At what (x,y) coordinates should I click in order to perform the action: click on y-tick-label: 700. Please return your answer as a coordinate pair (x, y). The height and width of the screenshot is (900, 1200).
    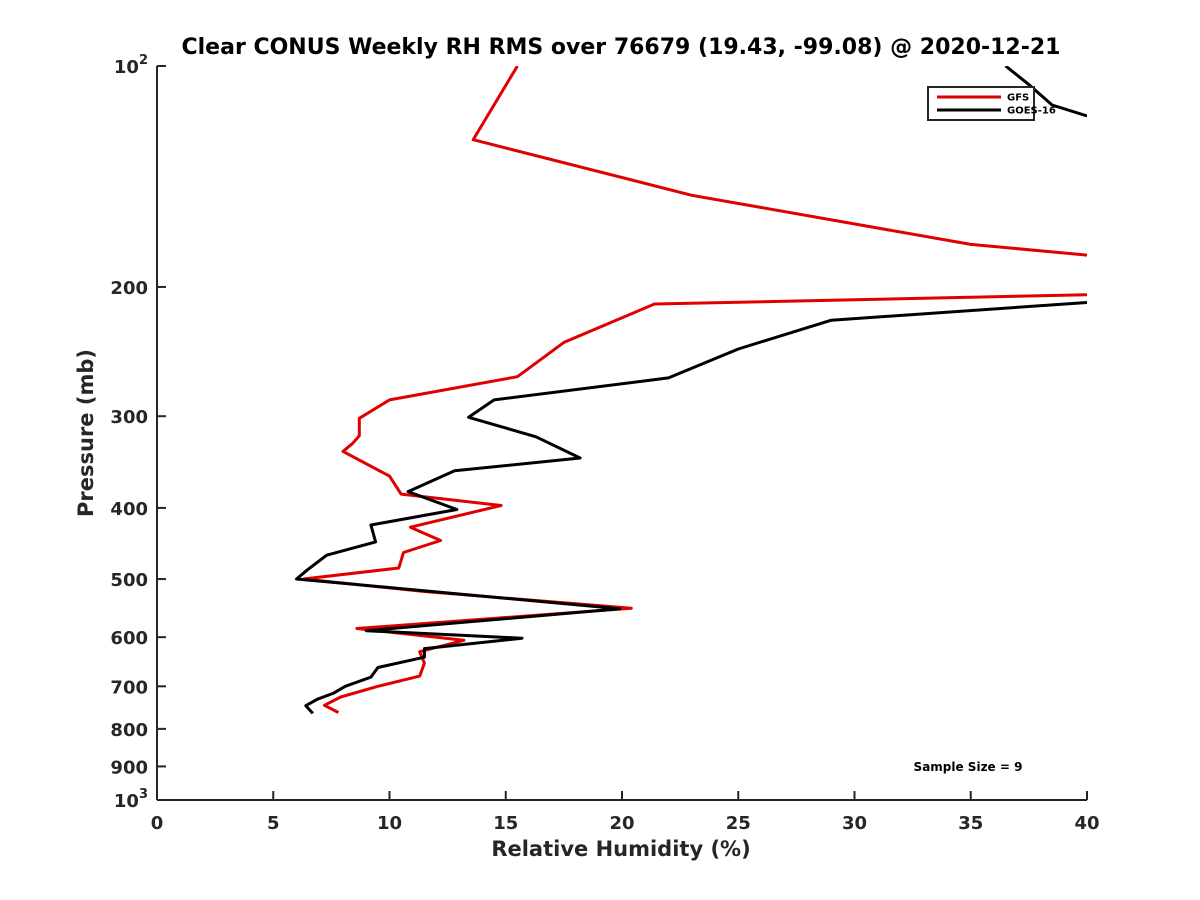
    Looking at the image, I should click on (129, 687).